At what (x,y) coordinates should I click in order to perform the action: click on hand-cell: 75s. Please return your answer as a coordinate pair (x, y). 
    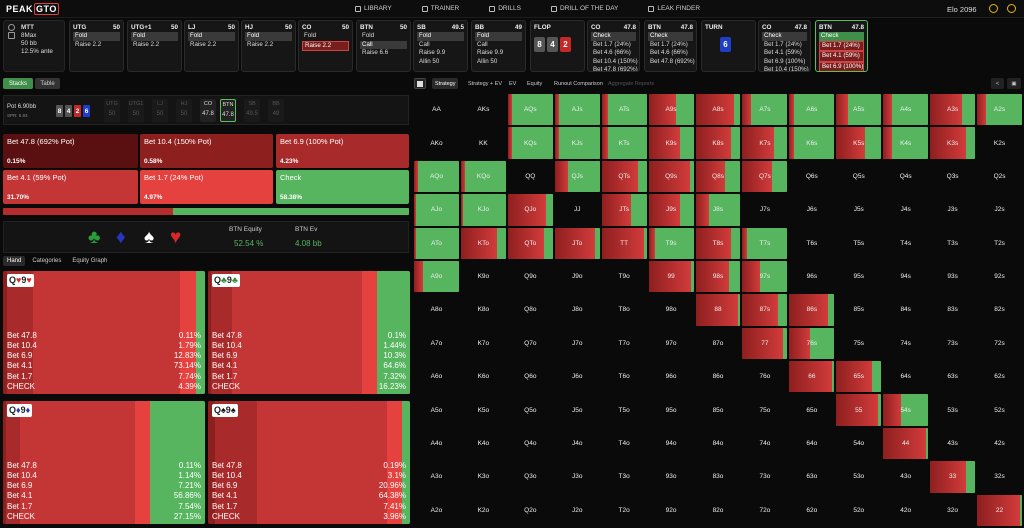
    Looking at the image, I should click on (859, 343).